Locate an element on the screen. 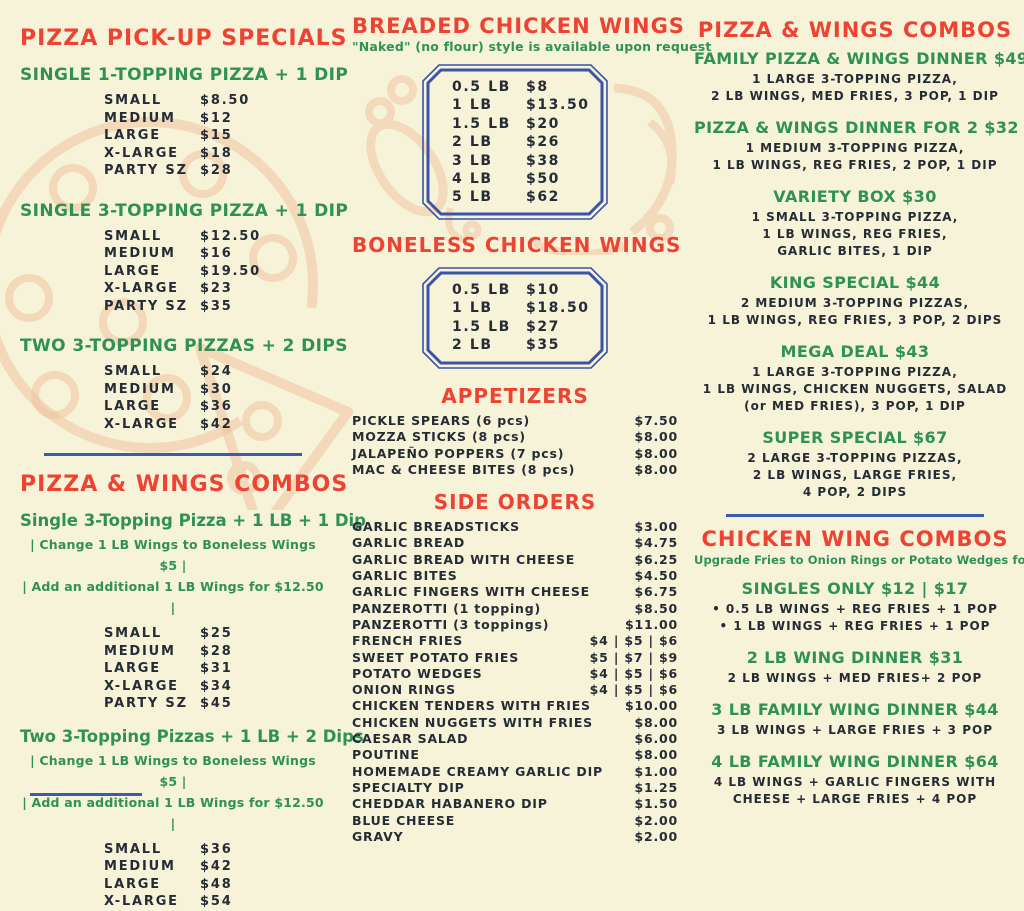 The image size is (1024, 911). price-row: X-LARGE $18 is located at coordinates (218, 154).